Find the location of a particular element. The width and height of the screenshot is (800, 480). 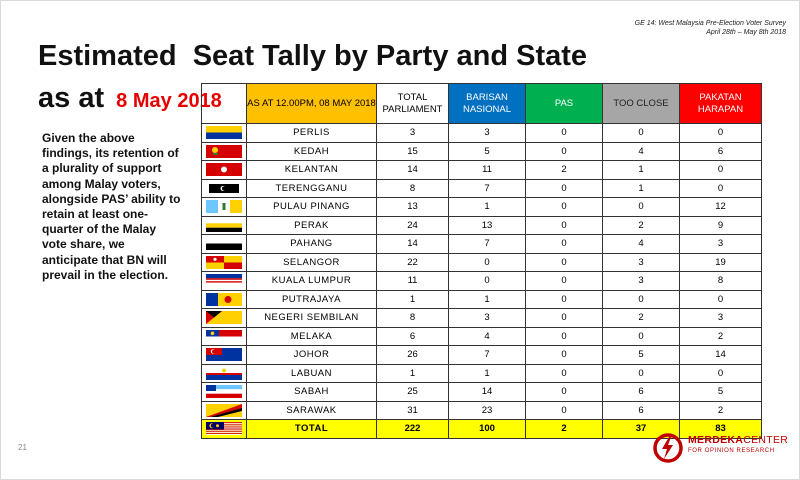

ph-cell: 2 is located at coordinates (720, 410).